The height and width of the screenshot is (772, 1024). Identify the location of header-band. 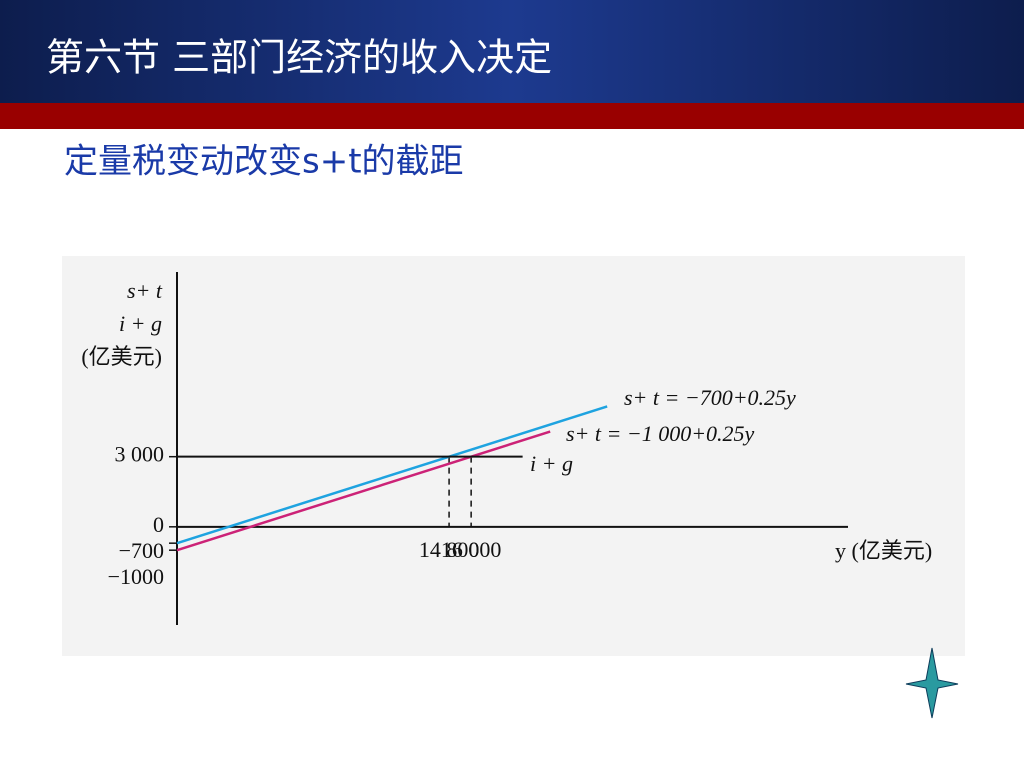
(512, 51).